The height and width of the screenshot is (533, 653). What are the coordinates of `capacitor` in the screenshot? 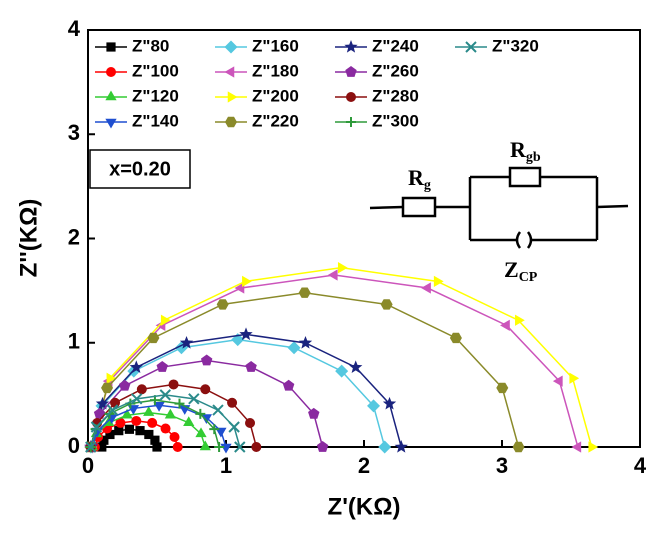 It's located at (524, 240).